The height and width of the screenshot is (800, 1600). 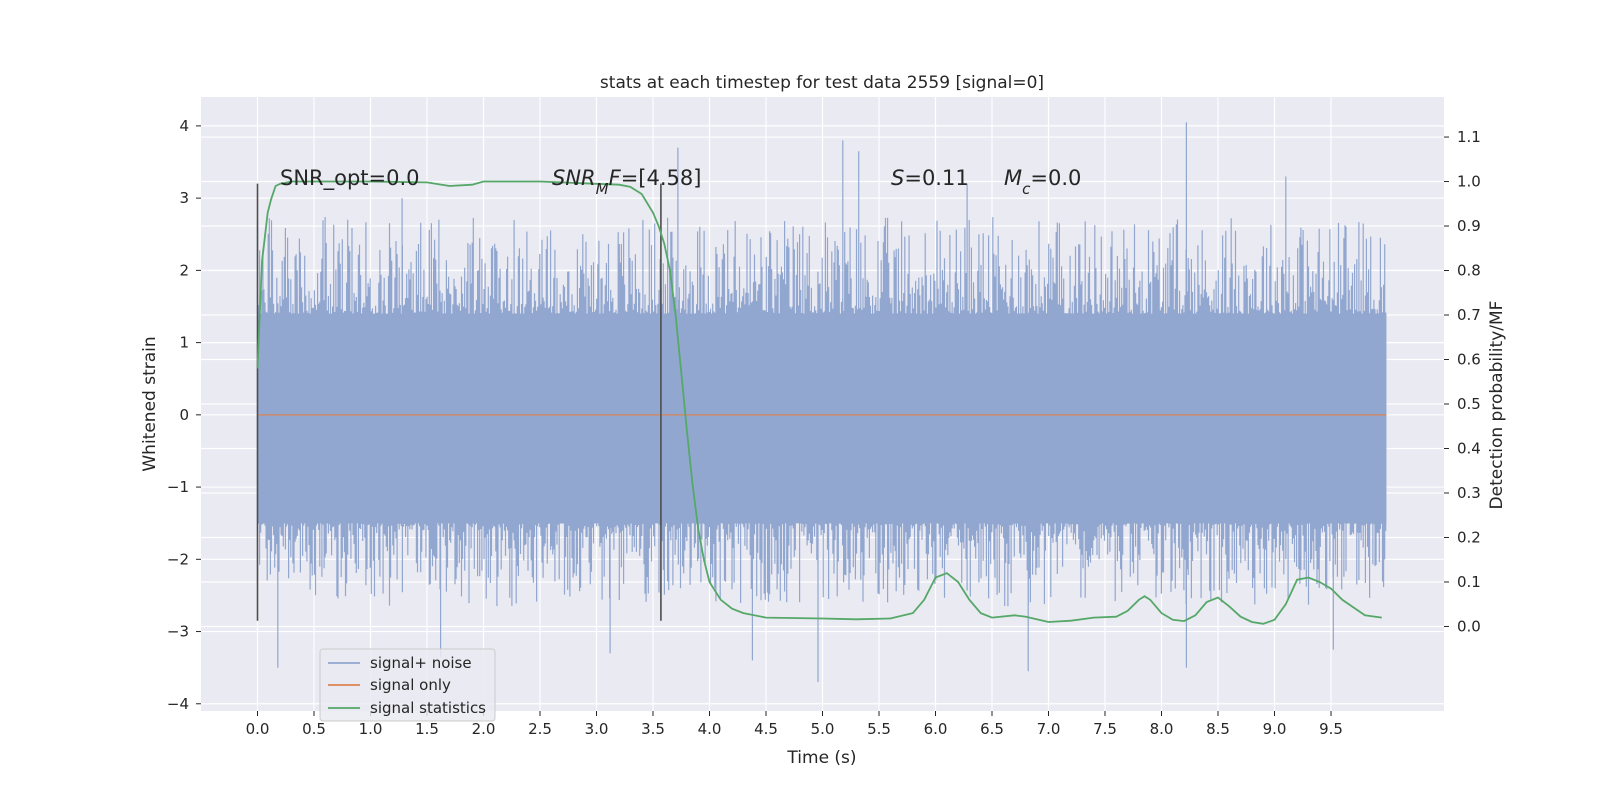 I want to click on x-tick-label: 3.5, so click(x=653, y=729).